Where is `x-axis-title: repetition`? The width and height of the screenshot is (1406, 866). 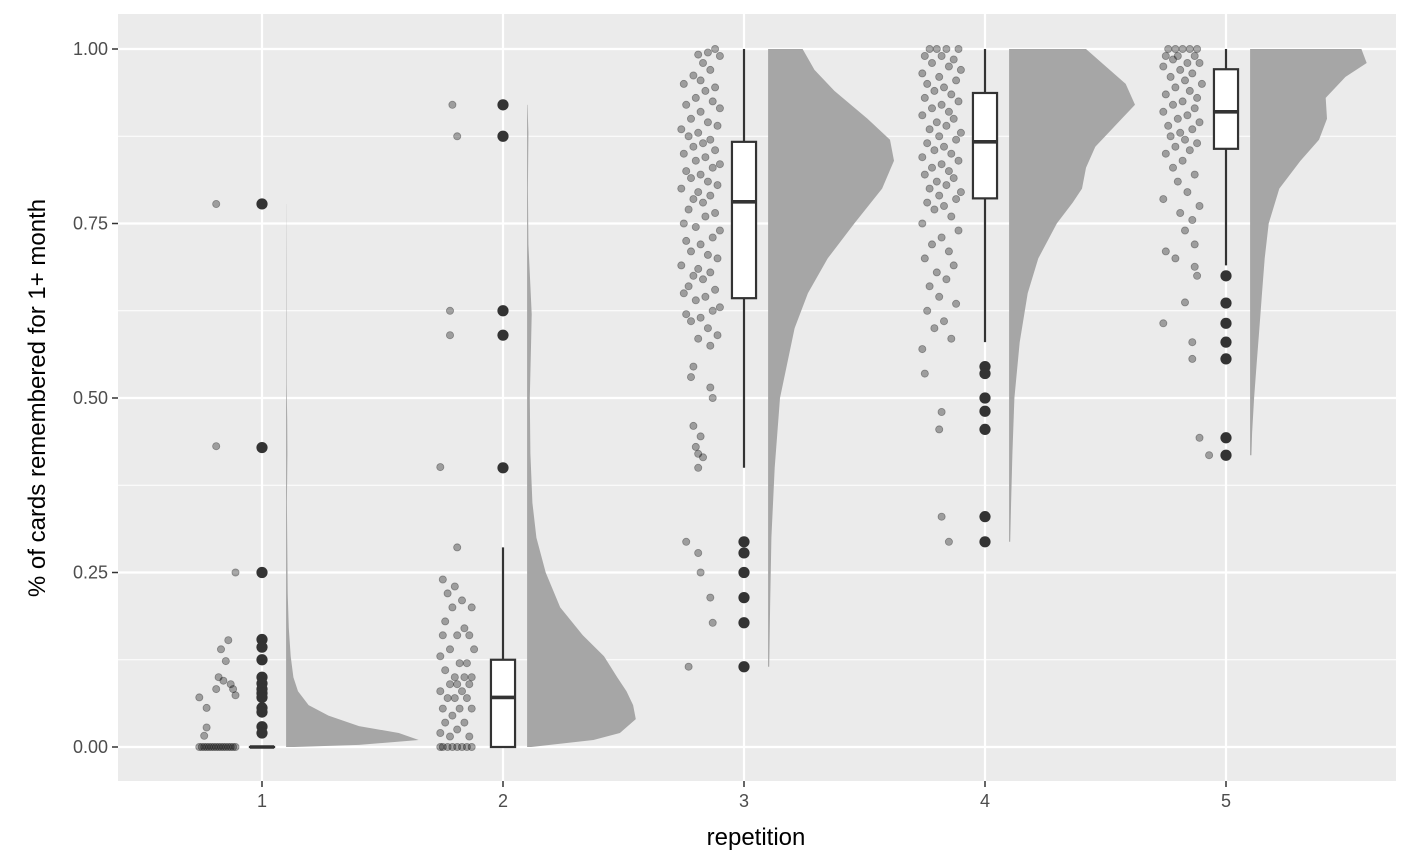
x-axis-title: repetition is located at coordinates (756, 837).